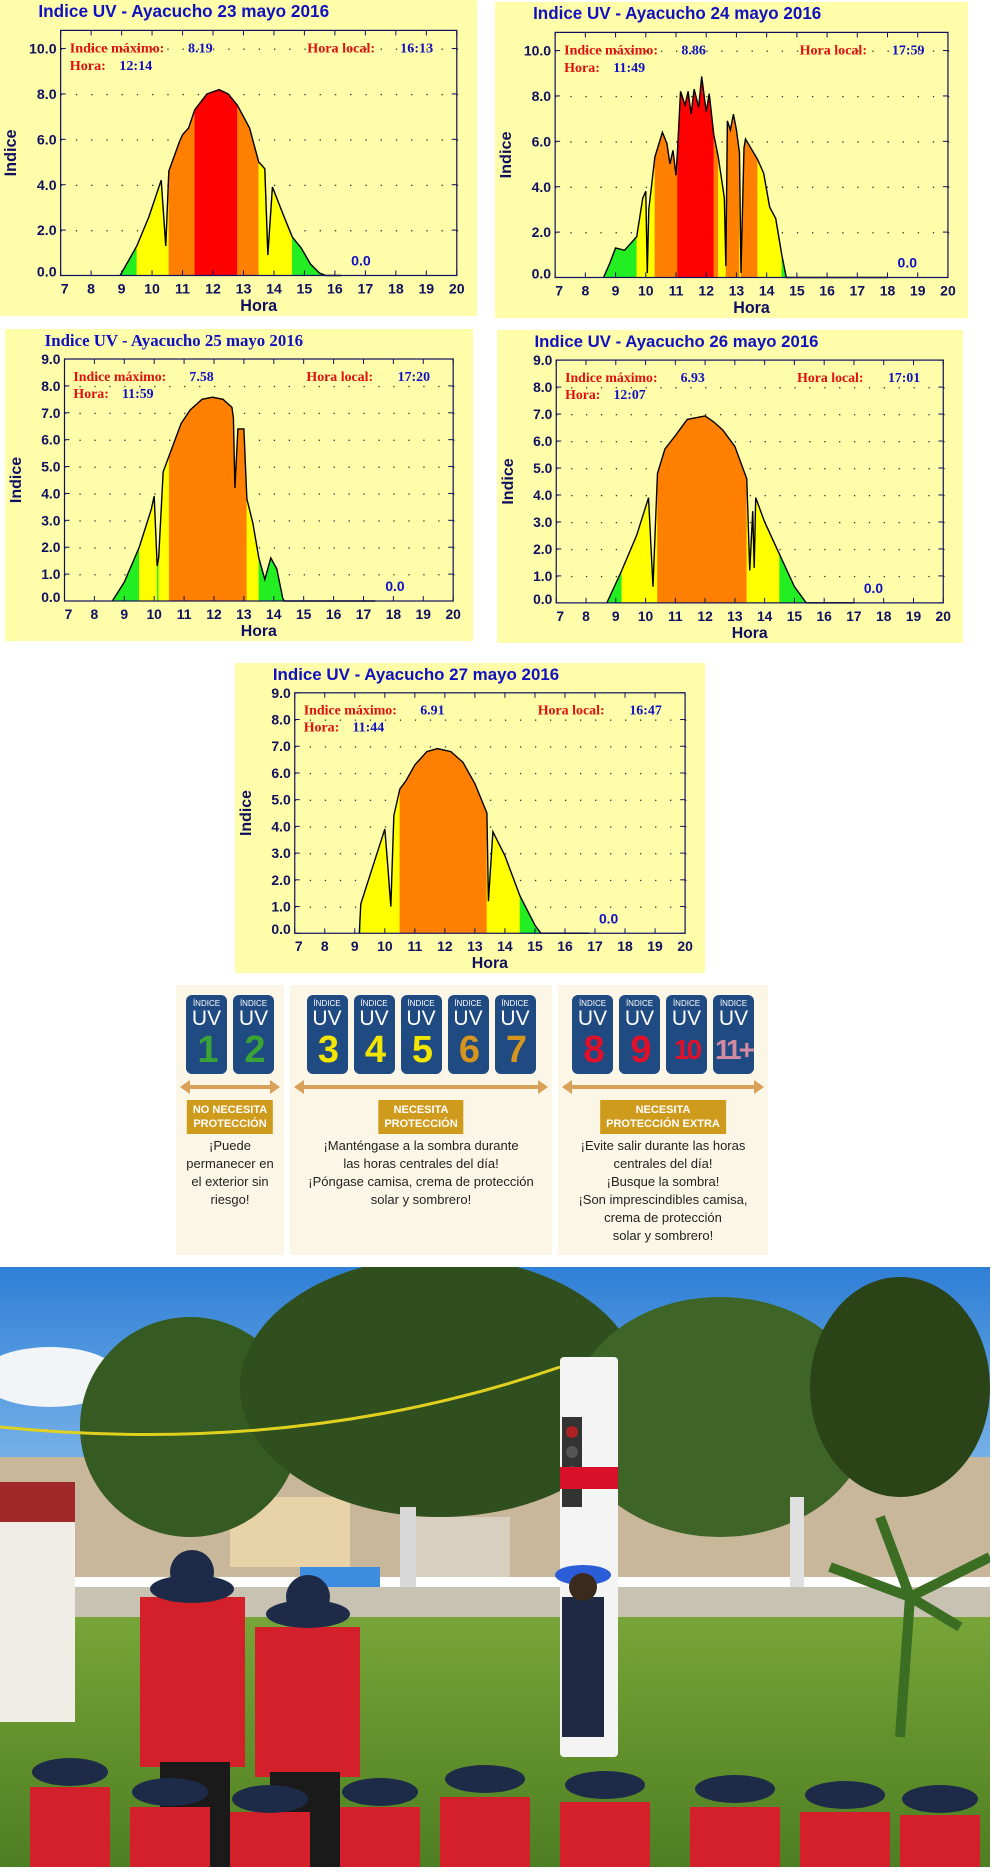 This screenshot has width=1008, height=1872. What do you see at coordinates (663, 1087) in the screenshot?
I see `double-arrow-icon` at bounding box center [663, 1087].